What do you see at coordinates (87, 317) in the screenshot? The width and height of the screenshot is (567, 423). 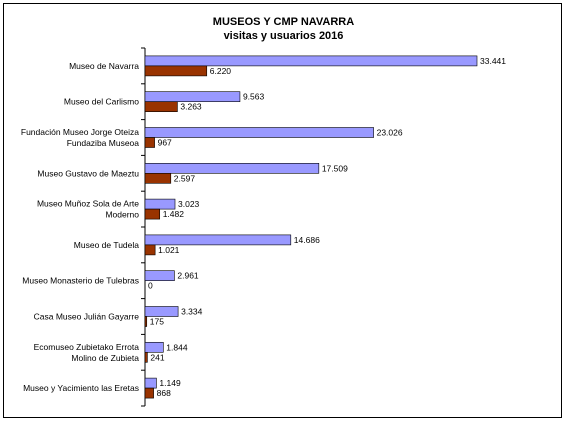 I see `category-label: Casa Museo Julián Gayarre` at bounding box center [87, 317].